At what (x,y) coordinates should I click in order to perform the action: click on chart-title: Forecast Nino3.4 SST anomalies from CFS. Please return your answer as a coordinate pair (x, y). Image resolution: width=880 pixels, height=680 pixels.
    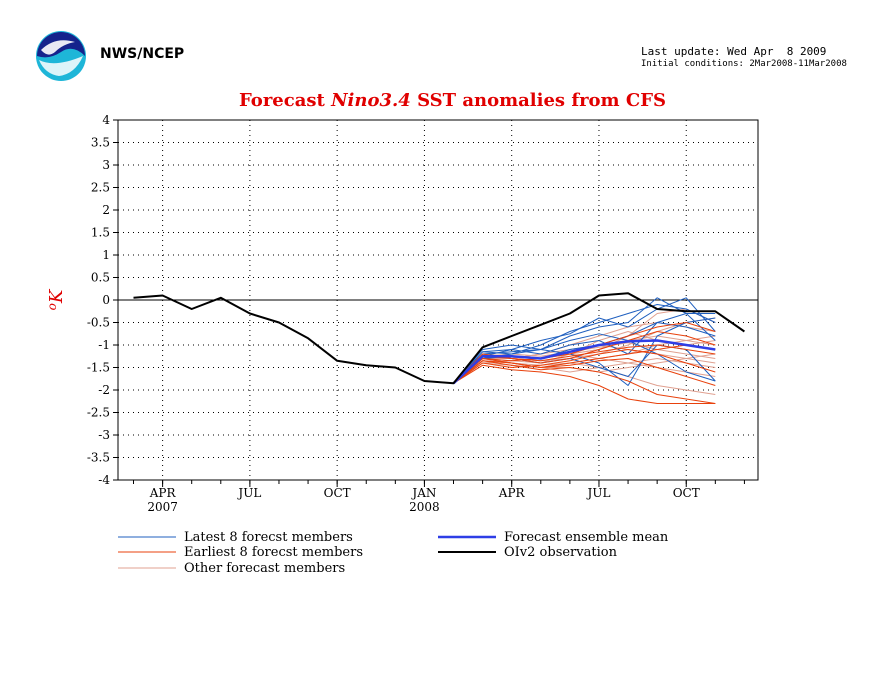
    Looking at the image, I should click on (440, 100).